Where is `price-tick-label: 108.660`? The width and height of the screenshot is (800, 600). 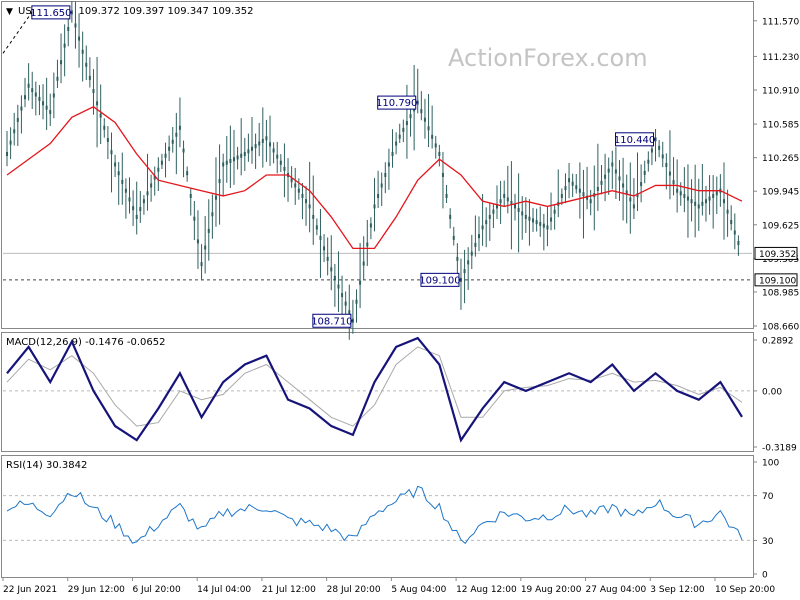
price-tick-label: 108.660 is located at coordinates (780, 328).